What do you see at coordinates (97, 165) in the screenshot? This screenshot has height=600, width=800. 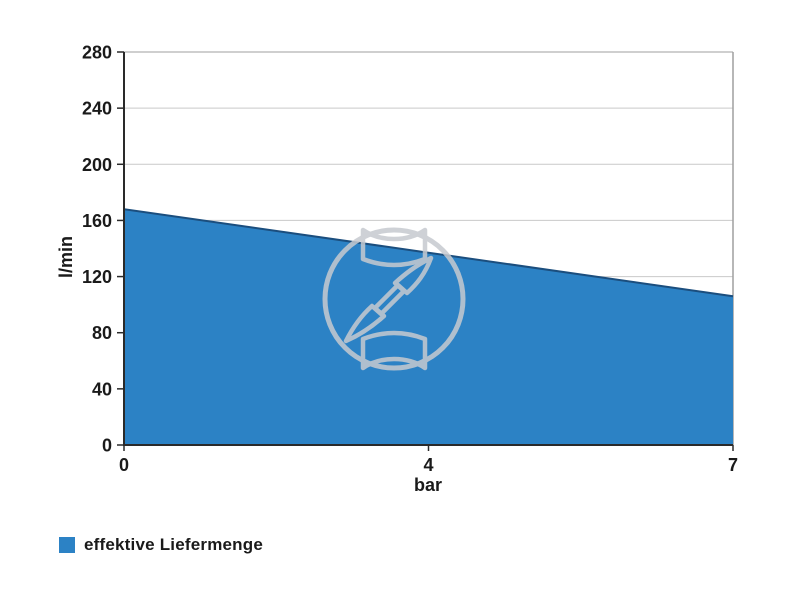 I see `y-tick-label-200: 200` at bounding box center [97, 165].